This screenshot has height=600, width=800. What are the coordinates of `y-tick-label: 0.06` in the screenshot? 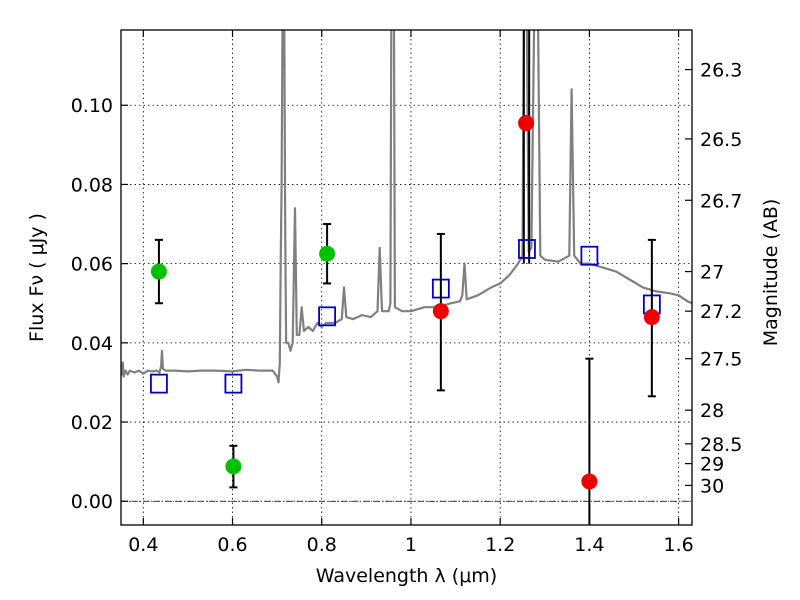 It's located at (92, 265).